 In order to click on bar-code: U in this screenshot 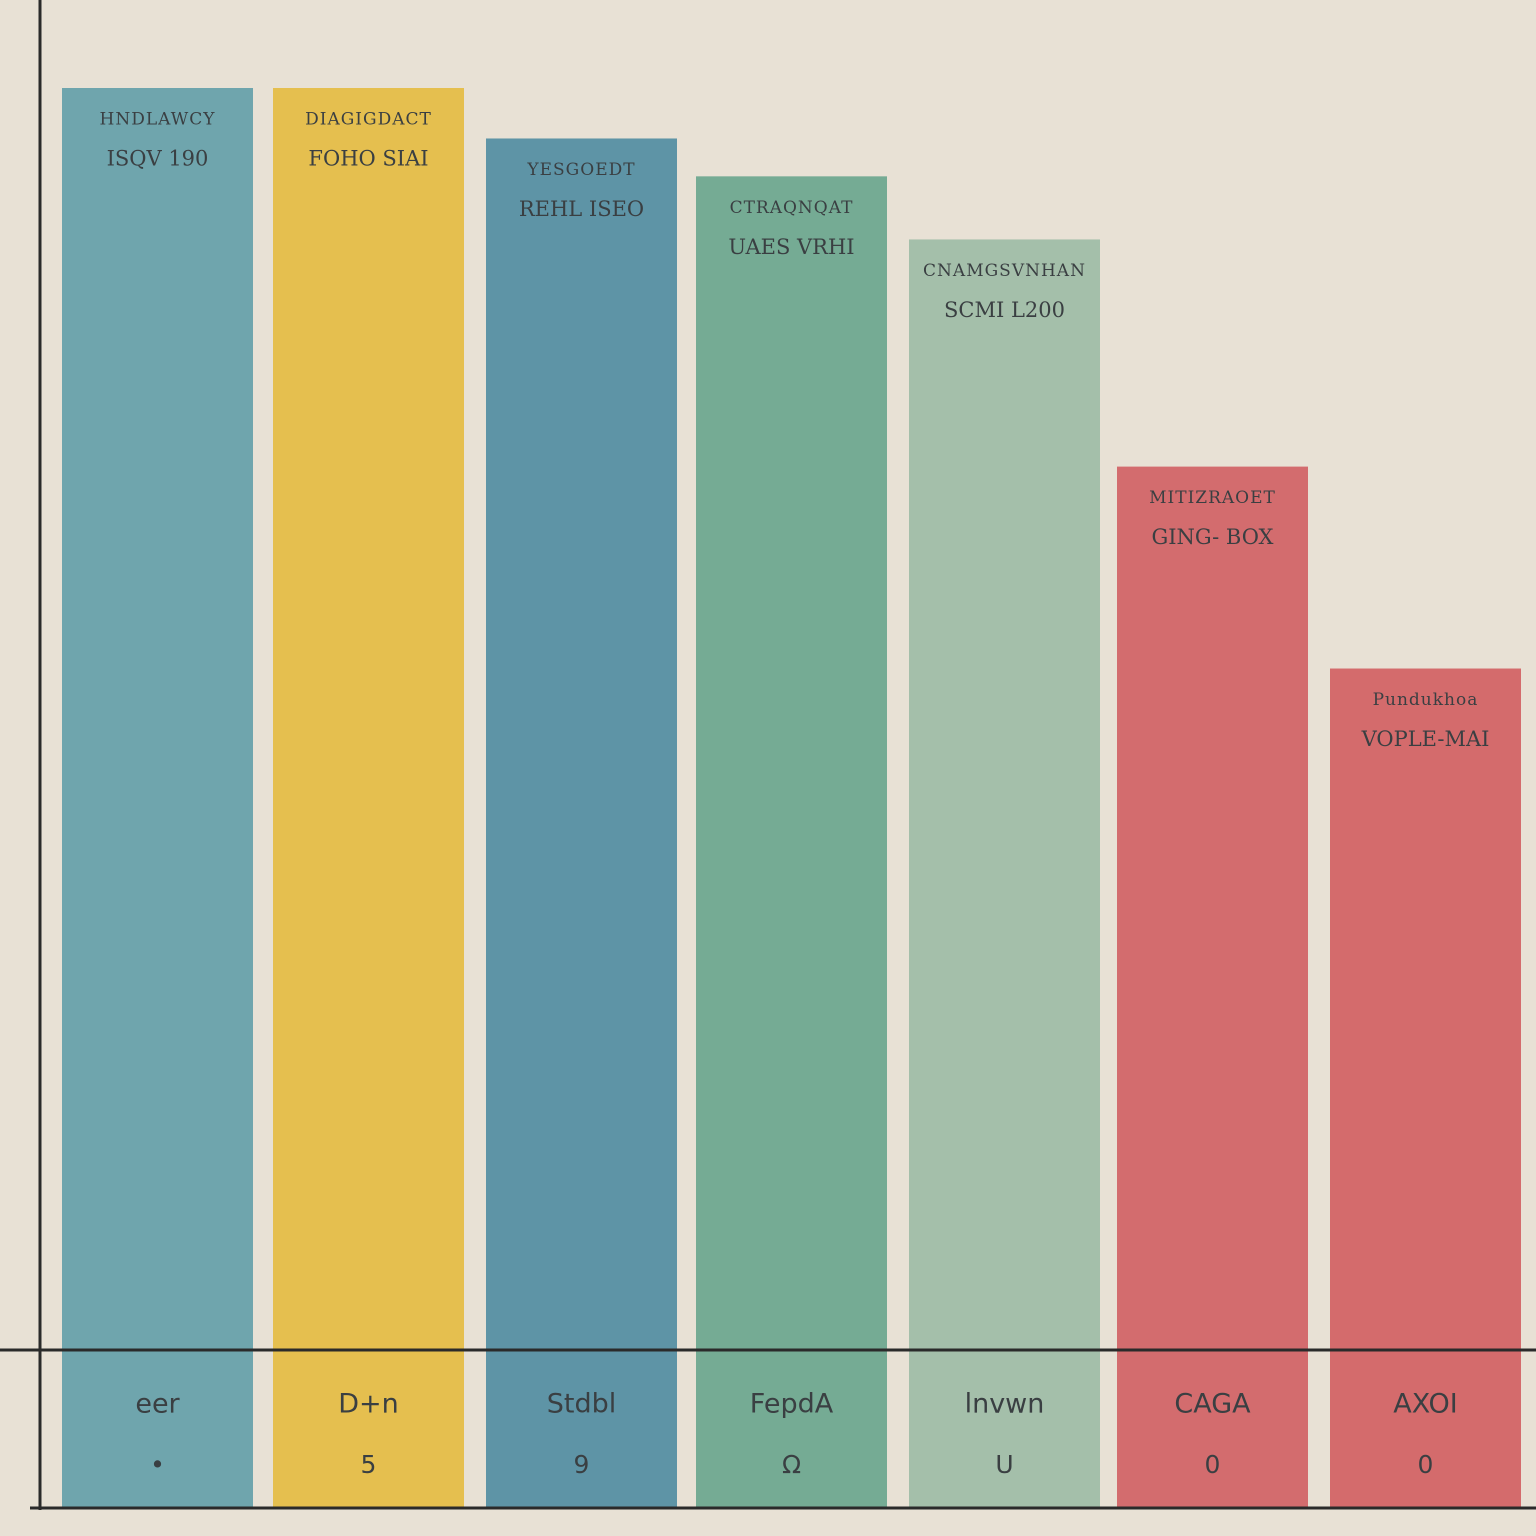, I will do `click(1004, 1464)`.